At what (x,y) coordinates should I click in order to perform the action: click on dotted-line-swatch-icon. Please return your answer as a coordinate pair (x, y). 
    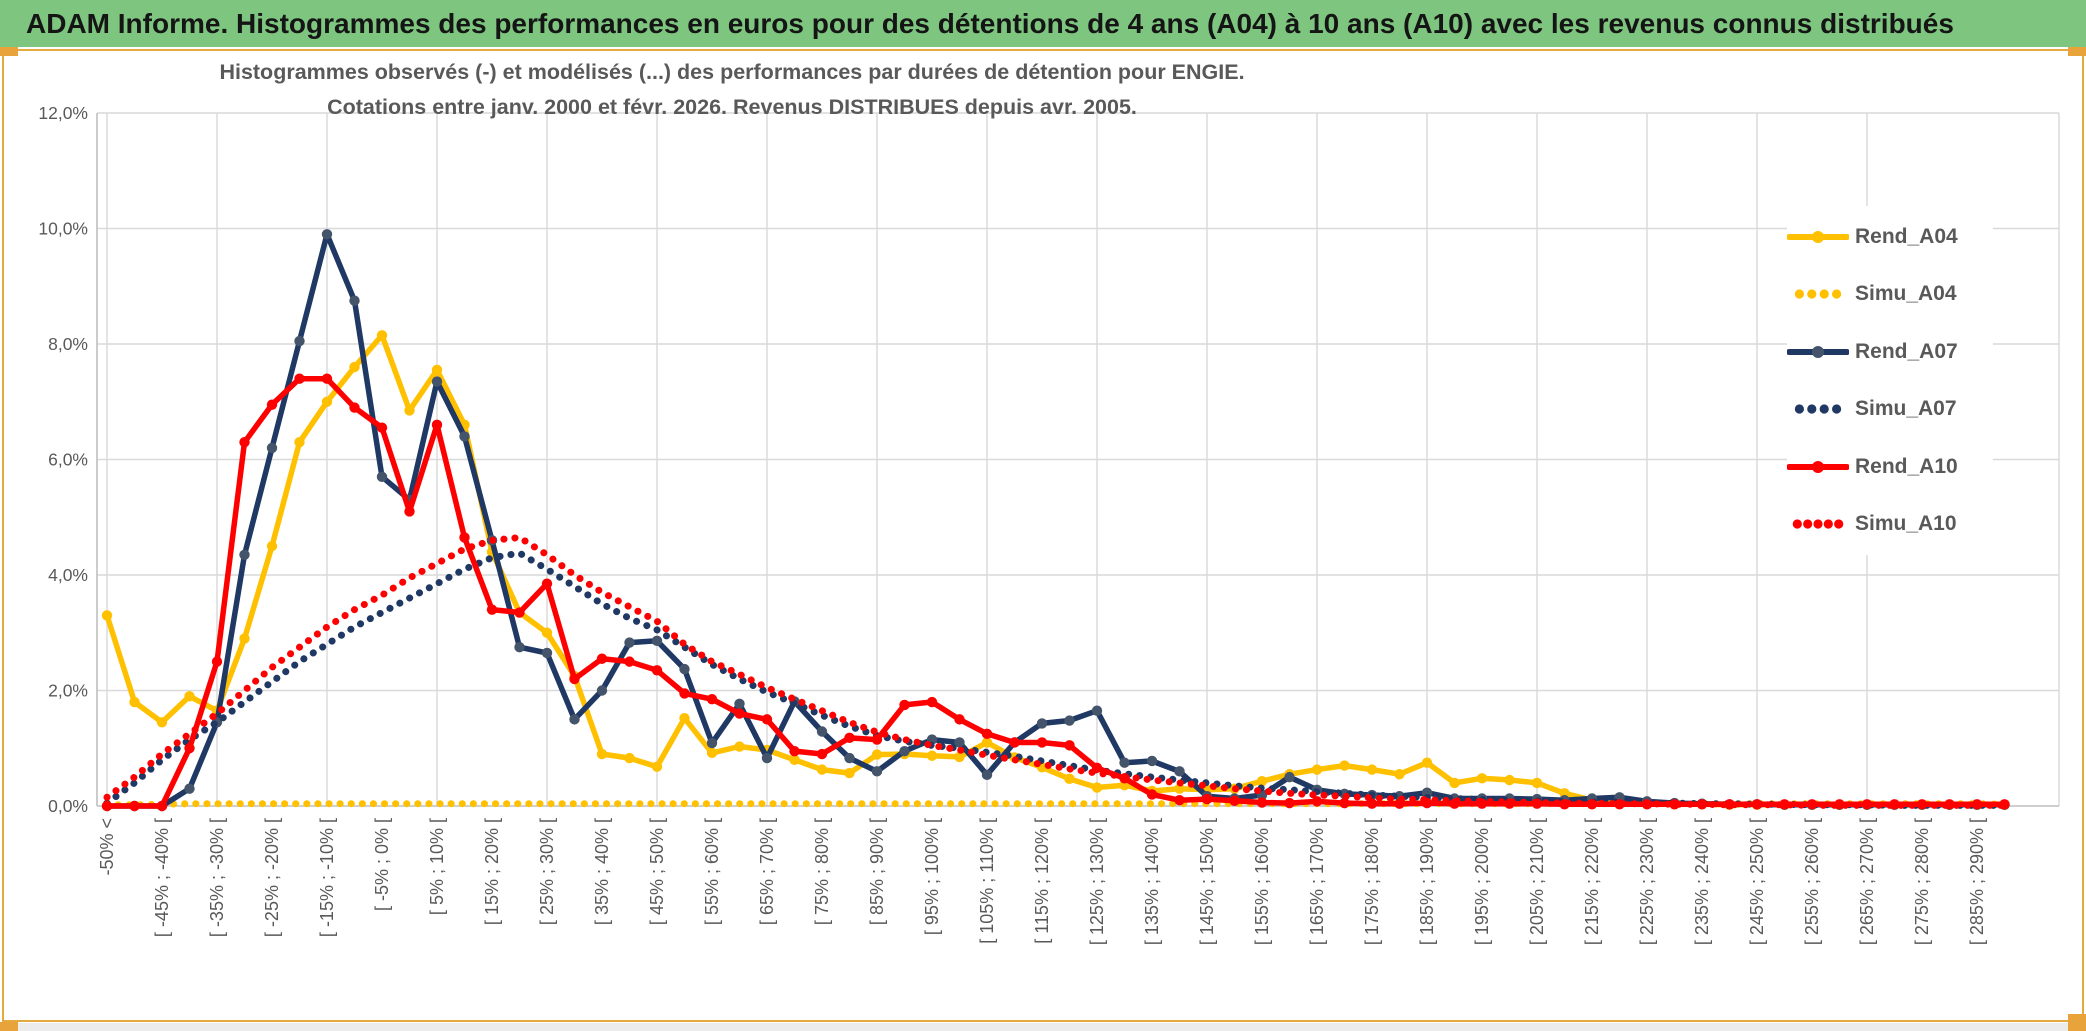
    Looking at the image, I should click on (1818, 294).